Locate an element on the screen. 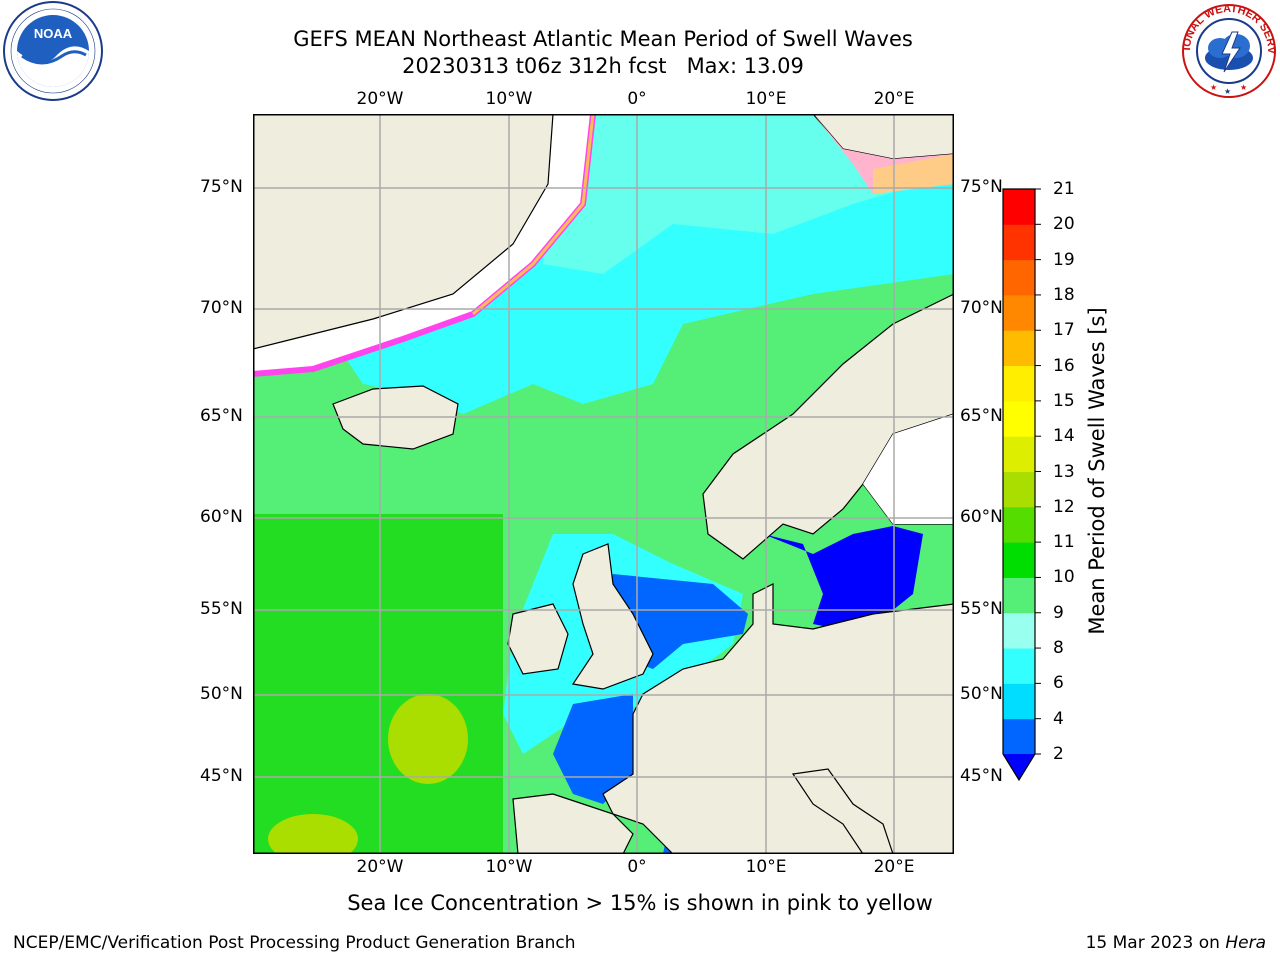 This screenshot has width=1280, height=960. lat-label-55n-left: 55°N is located at coordinates (221, 609).